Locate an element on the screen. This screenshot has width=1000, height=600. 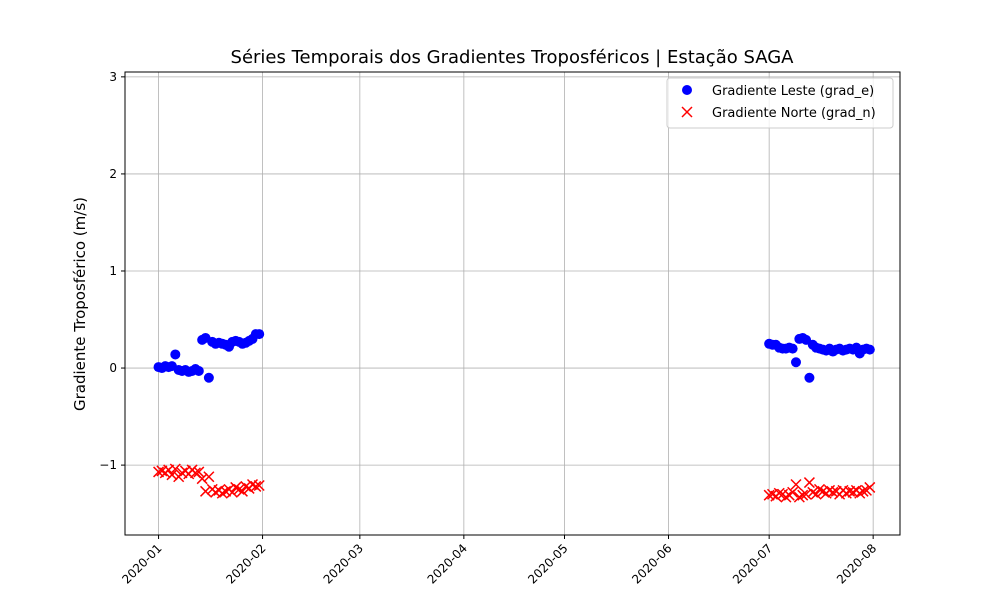
legend-marker-grad-n is located at coordinates (687, 112).